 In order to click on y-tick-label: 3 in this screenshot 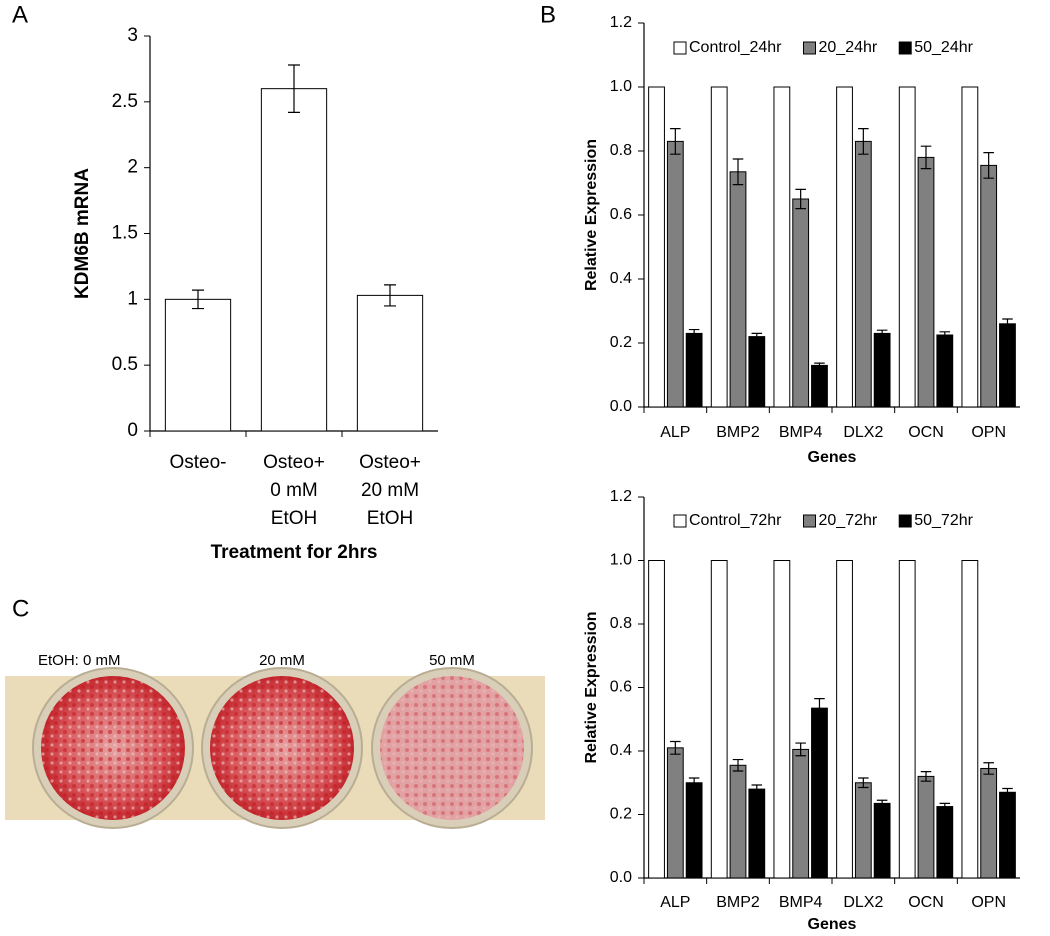, I will do `click(132, 35)`.